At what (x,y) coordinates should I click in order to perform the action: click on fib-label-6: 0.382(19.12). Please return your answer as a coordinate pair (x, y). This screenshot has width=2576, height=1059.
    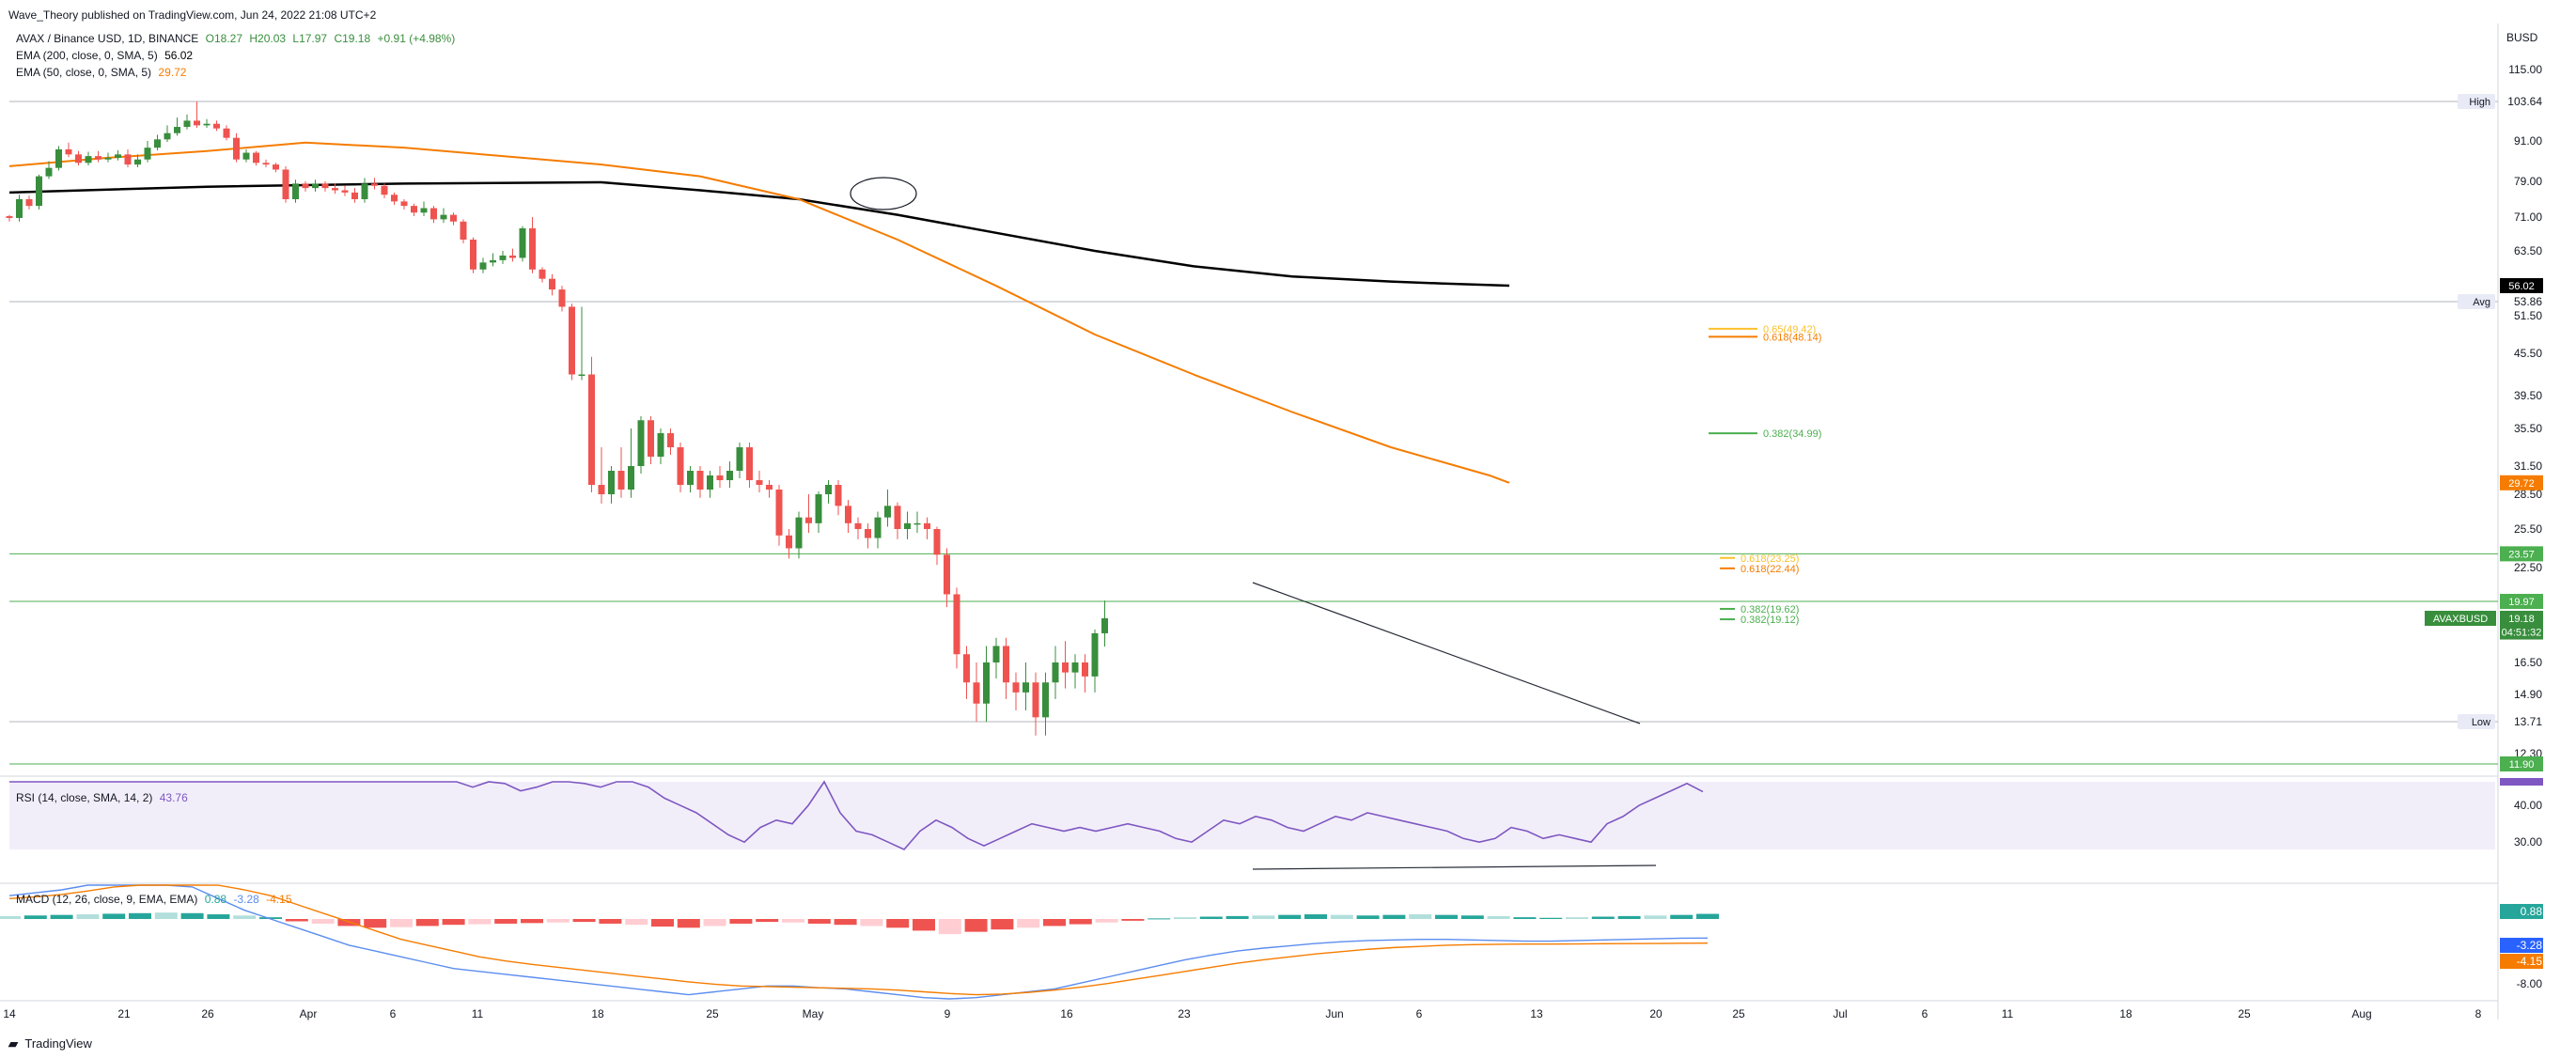
    Looking at the image, I should click on (1770, 620).